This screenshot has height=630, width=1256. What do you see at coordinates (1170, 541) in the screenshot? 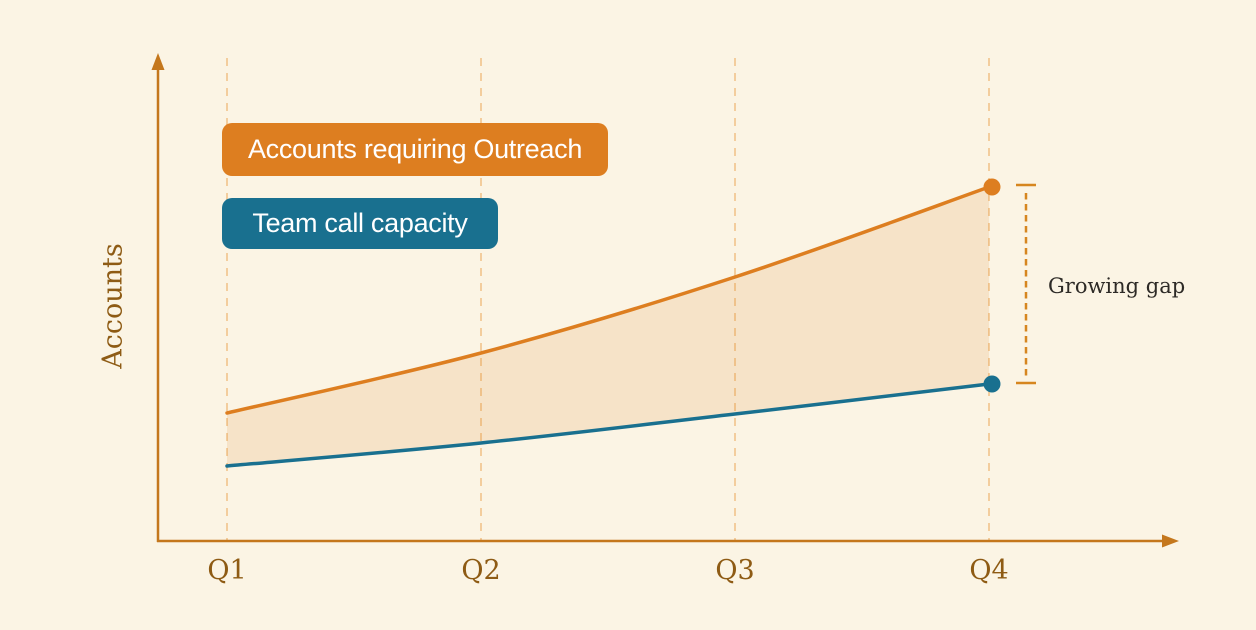
I see `x-axis-arrow-icon` at bounding box center [1170, 541].